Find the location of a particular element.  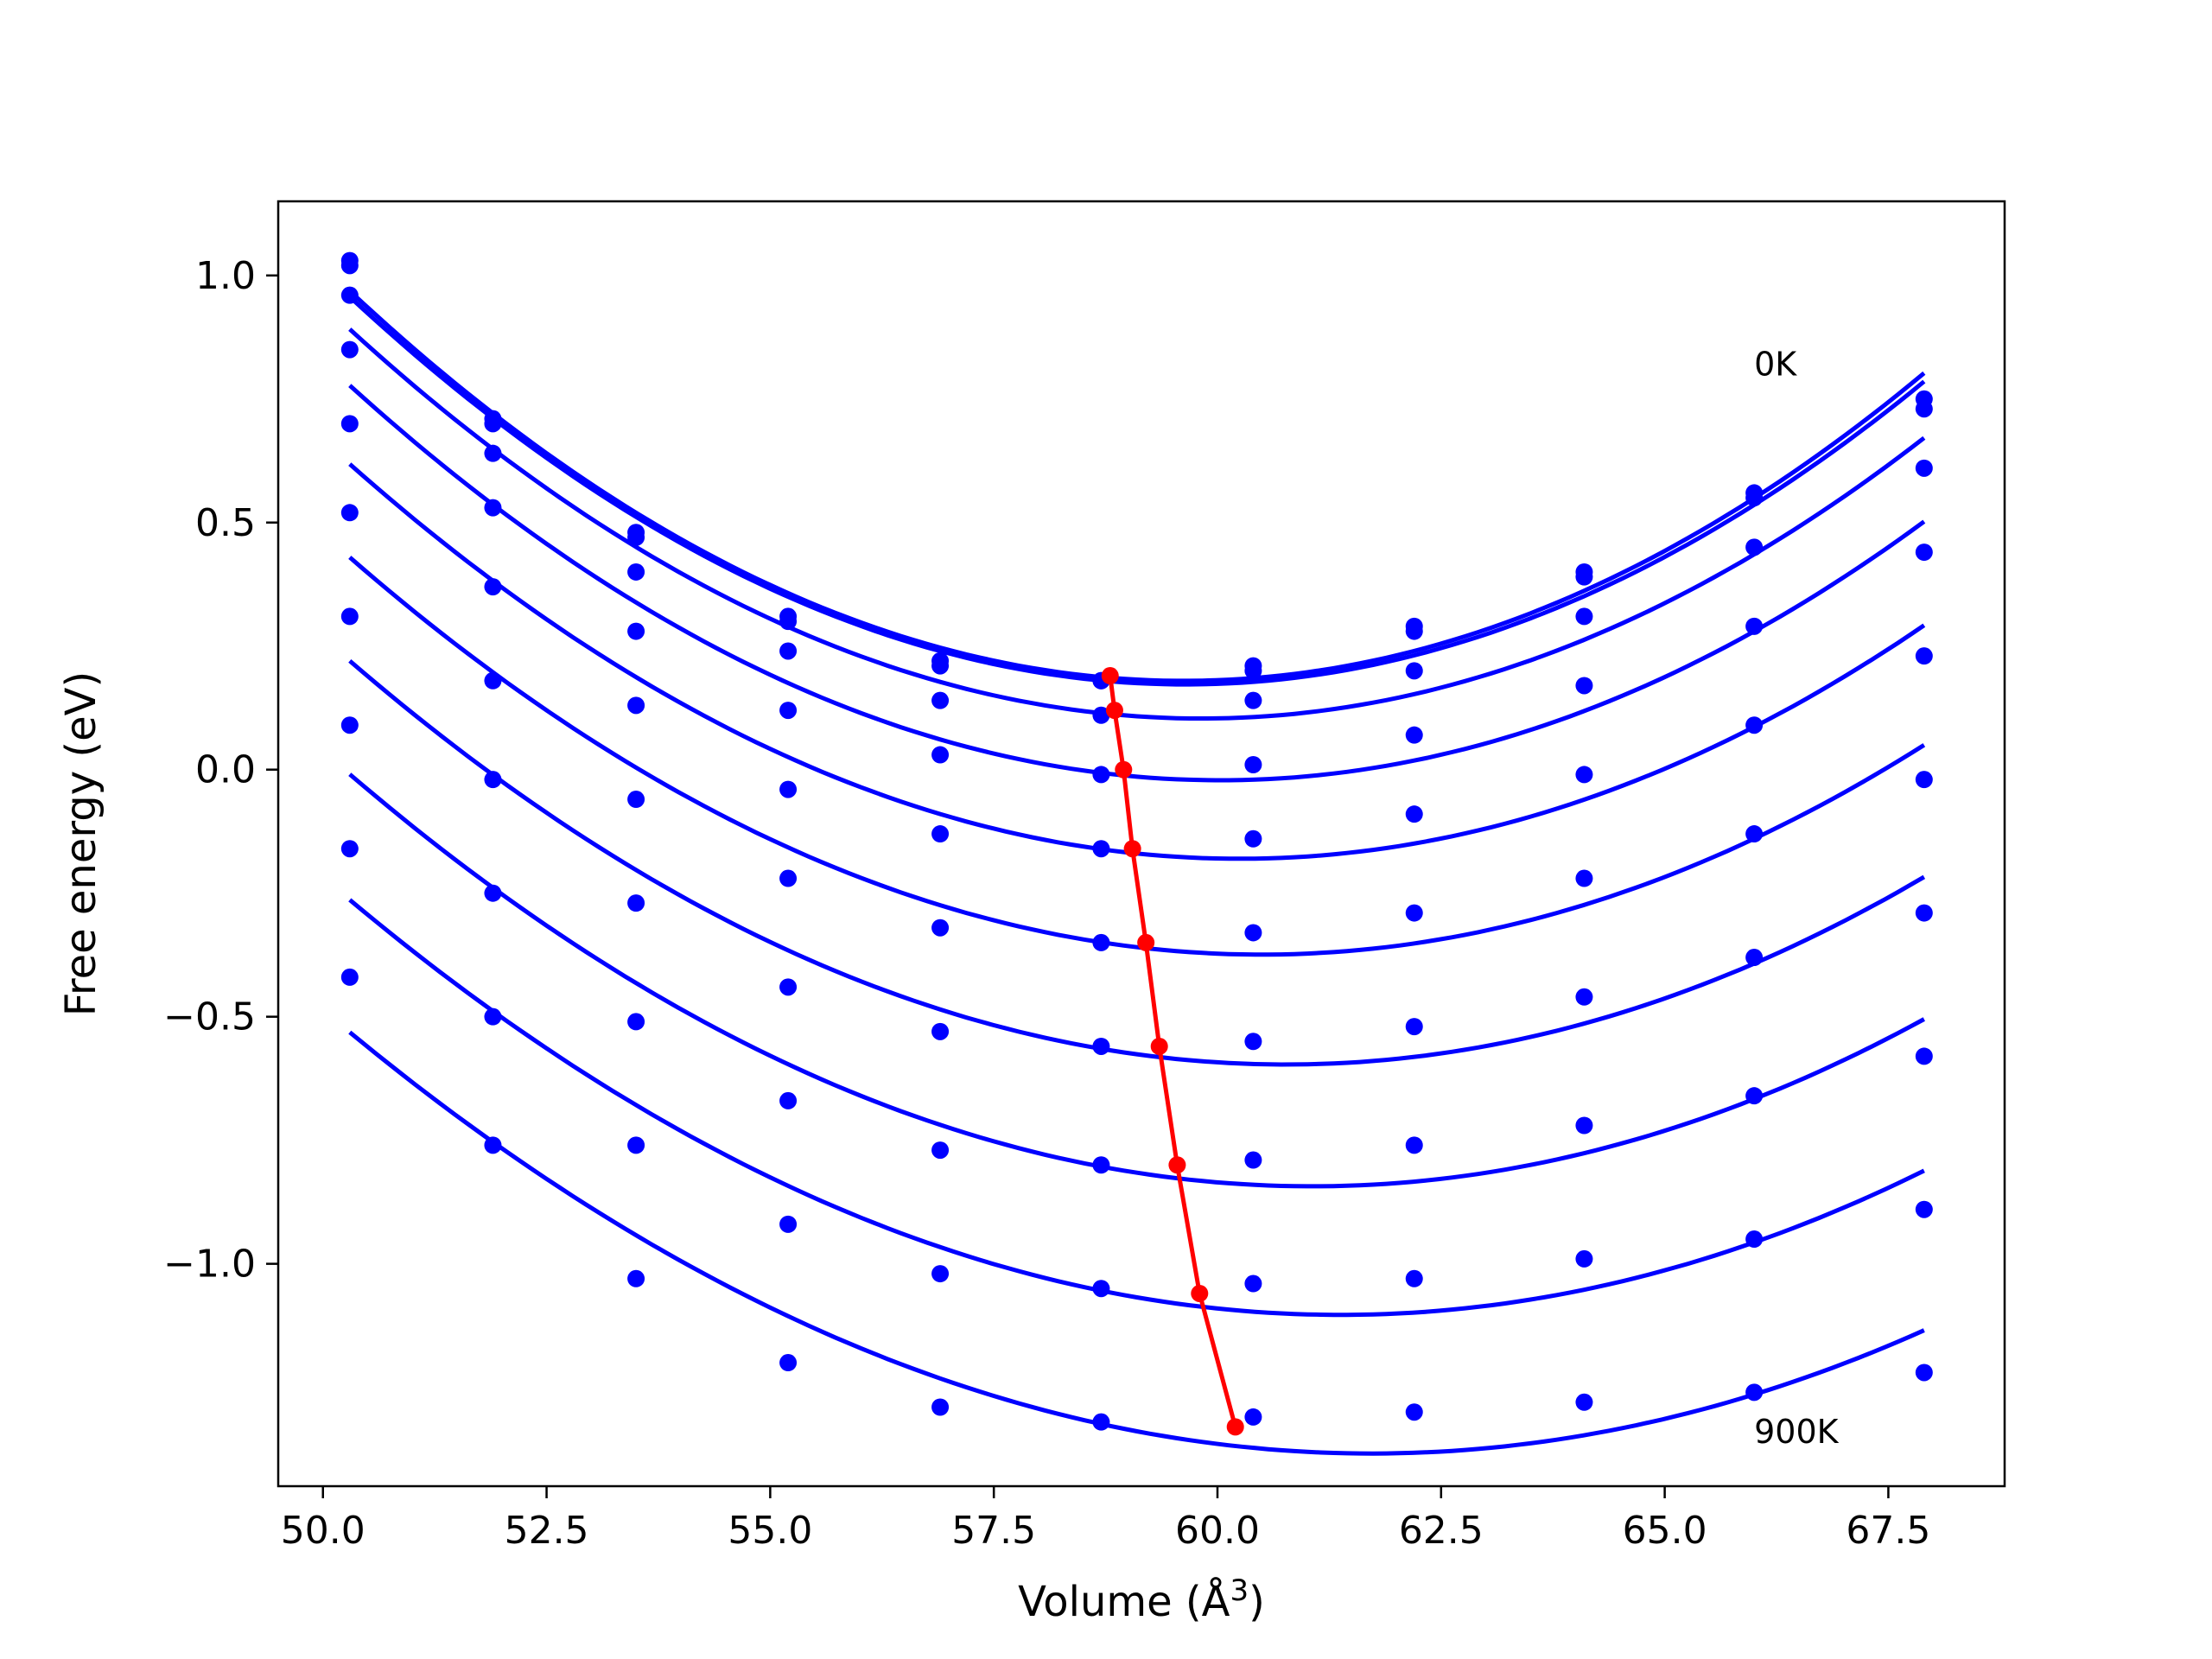

y-tick-label: −1.0 is located at coordinates (209, 1265).